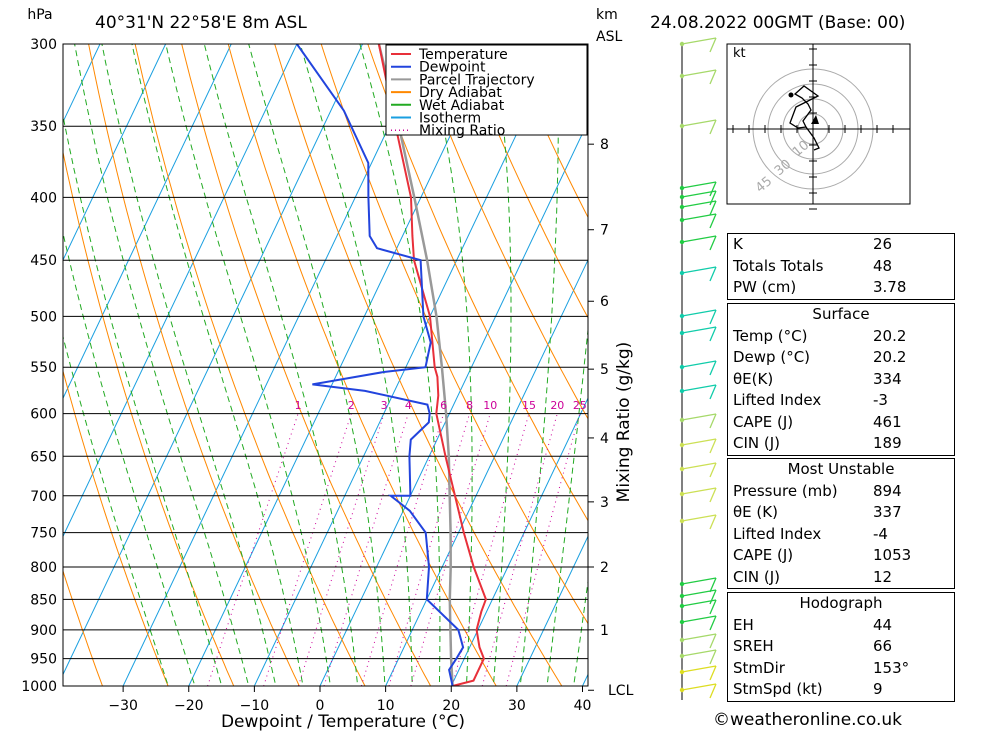 The width and height of the screenshot is (1000, 733). What do you see at coordinates (486, 90) in the screenshot?
I see `legend-box` at bounding box center [486, 90].